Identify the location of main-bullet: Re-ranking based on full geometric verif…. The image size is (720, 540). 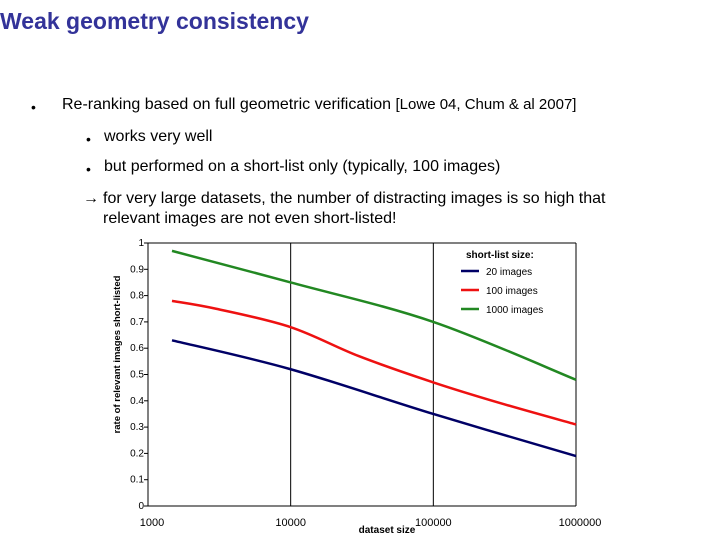
(319, 105).